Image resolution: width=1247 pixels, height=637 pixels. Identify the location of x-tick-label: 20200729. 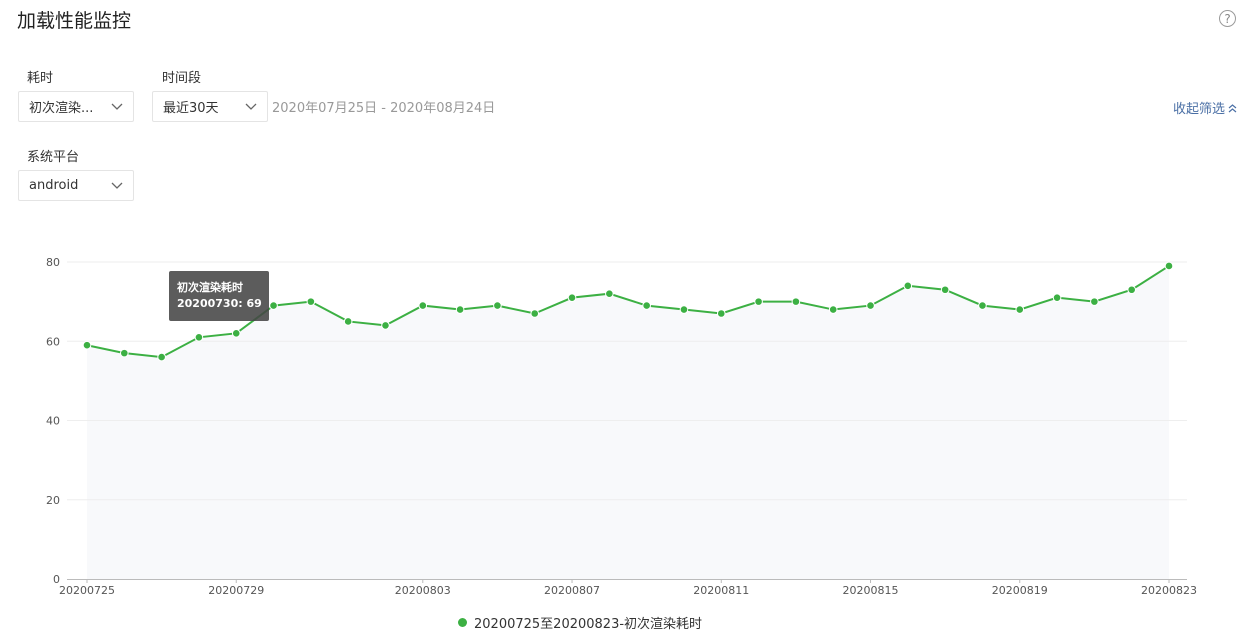
(236, 590).